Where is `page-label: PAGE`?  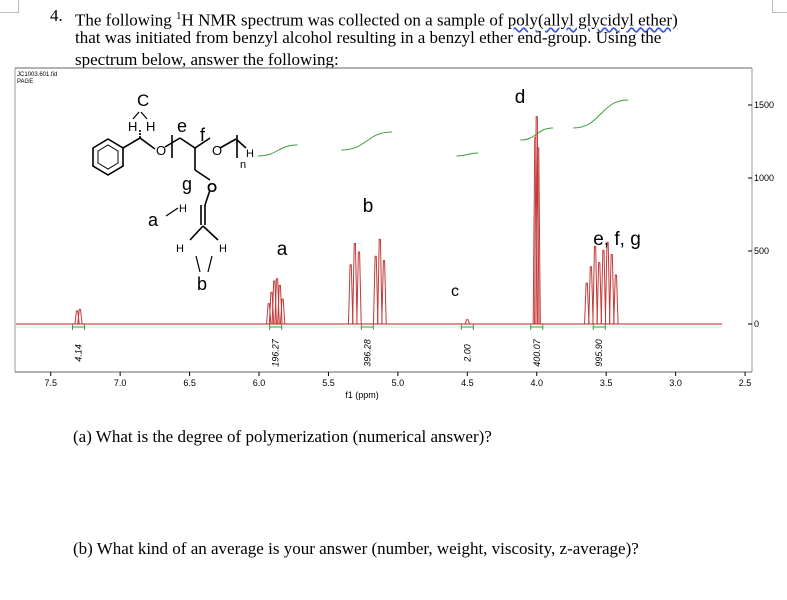
page-label: PAGE is located at coordinates (25, 82).